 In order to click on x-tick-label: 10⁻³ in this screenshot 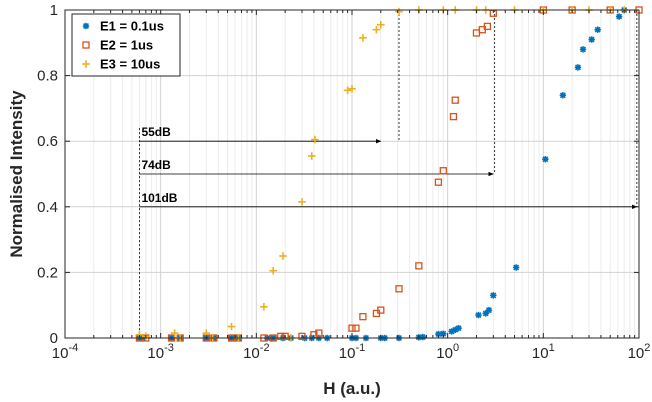, I will do `click(160, 352)`.